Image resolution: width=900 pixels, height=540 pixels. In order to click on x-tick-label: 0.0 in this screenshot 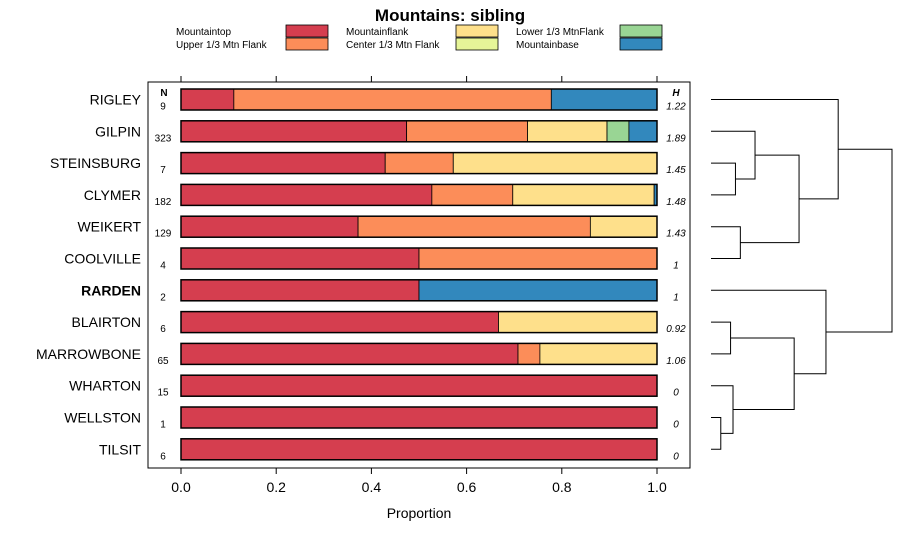, I will do `click(181, 487)`.